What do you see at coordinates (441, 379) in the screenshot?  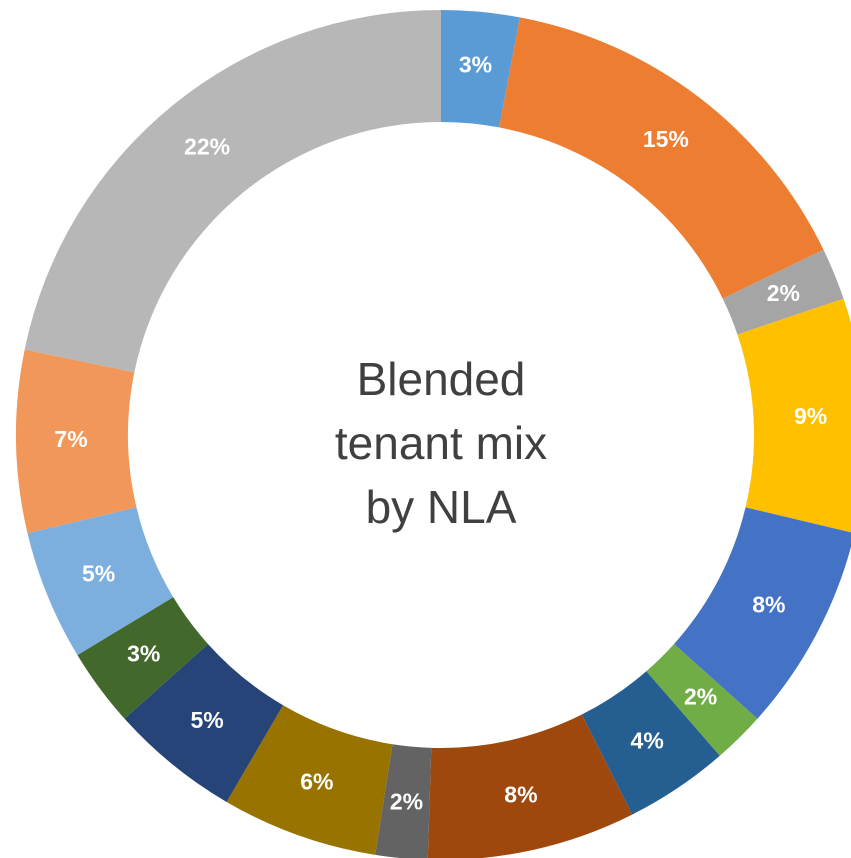 I see `center-title: Blended` at bounding box center [441, 379].